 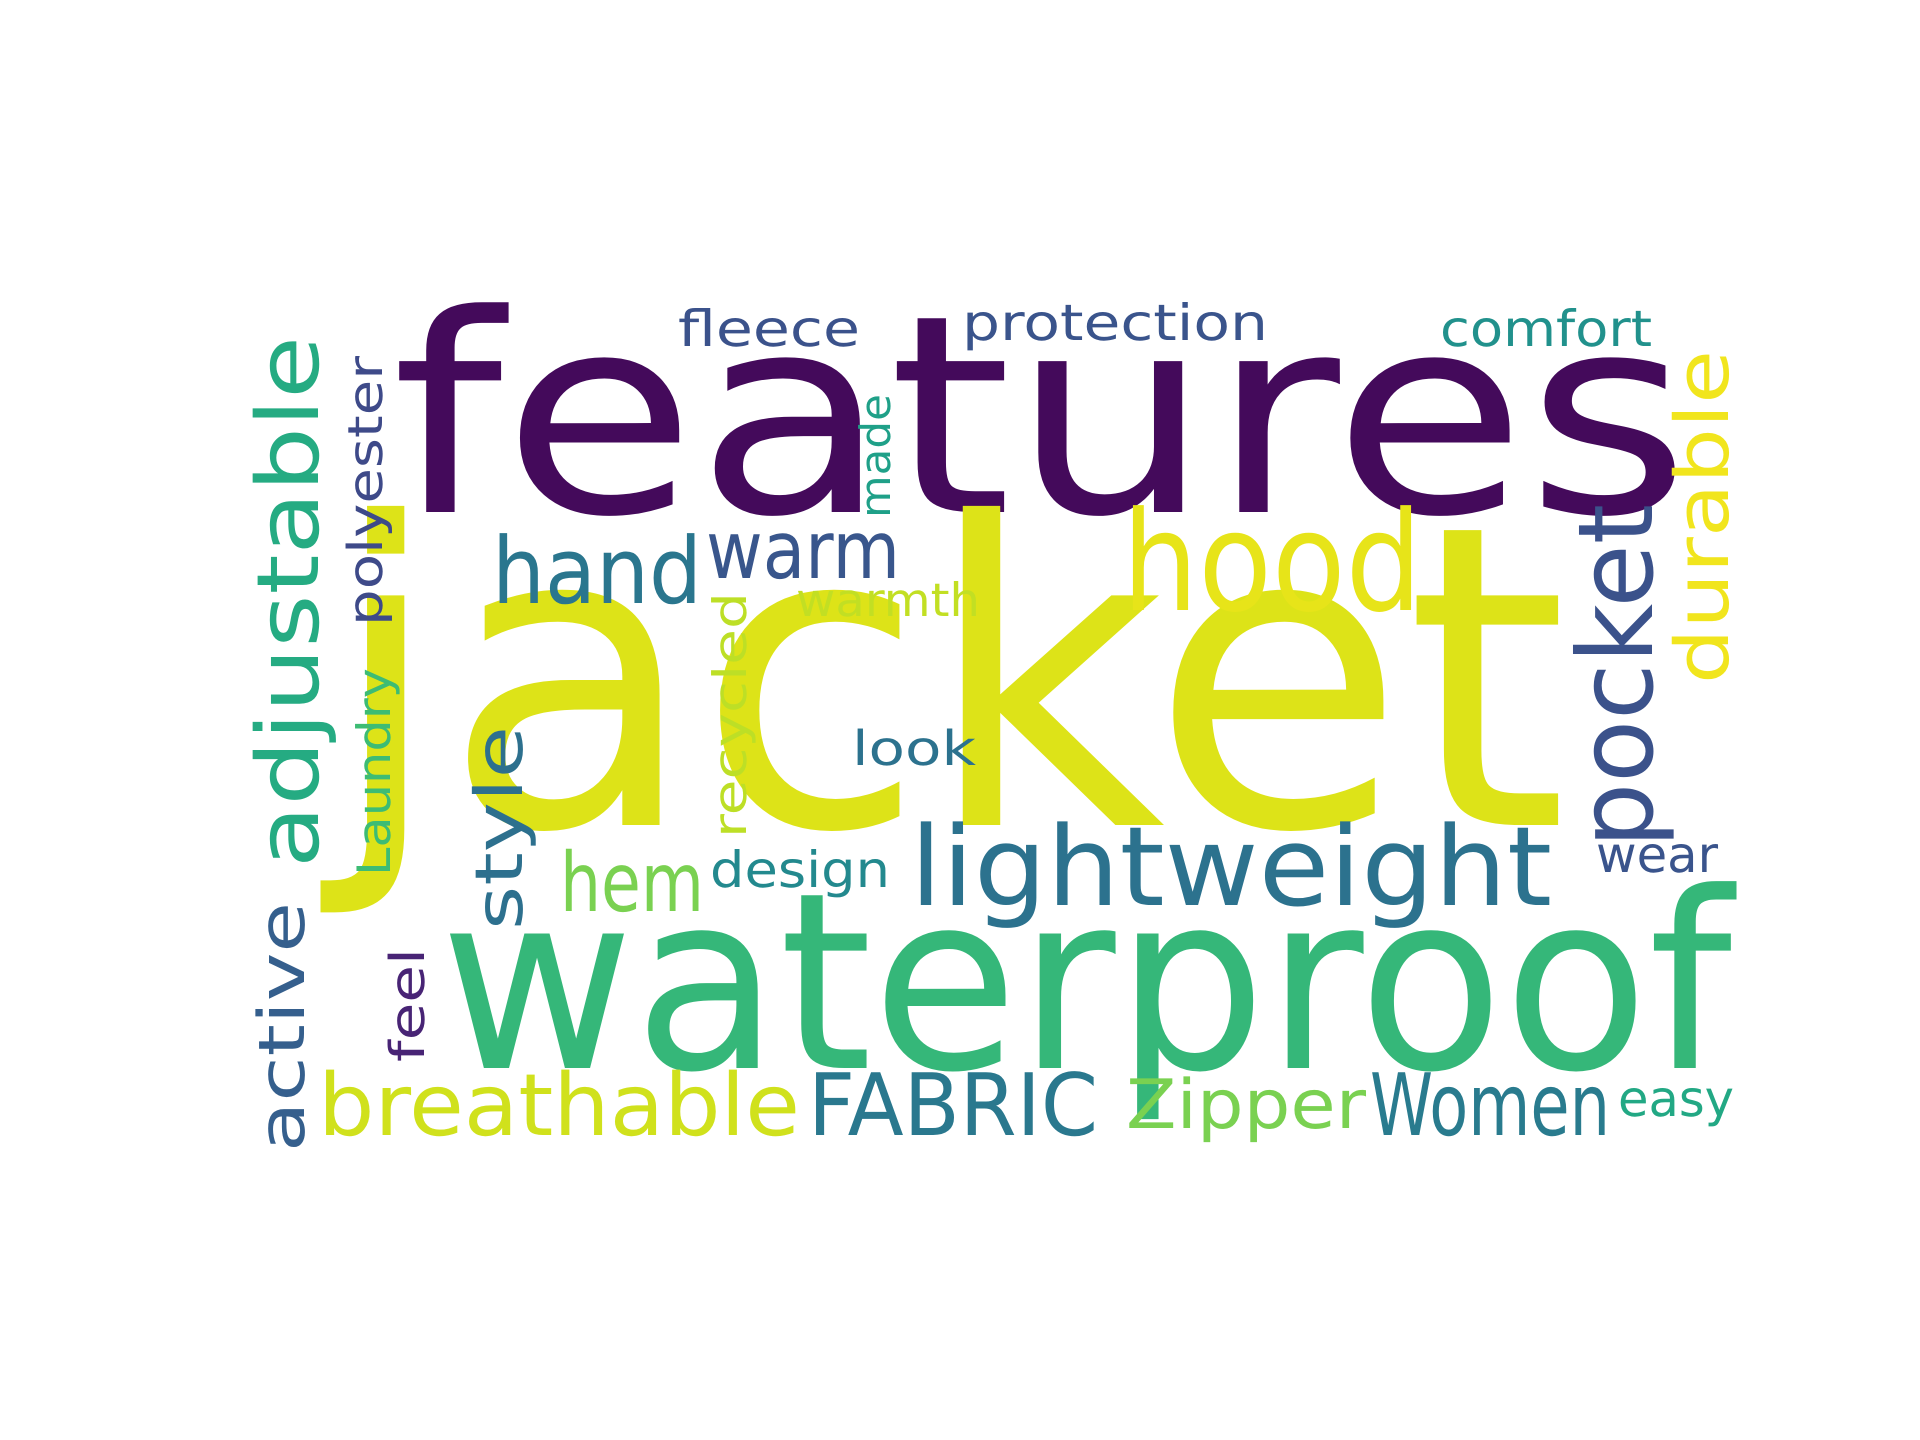 I want to click on word-warm: warm, so click(x=803, y=550).